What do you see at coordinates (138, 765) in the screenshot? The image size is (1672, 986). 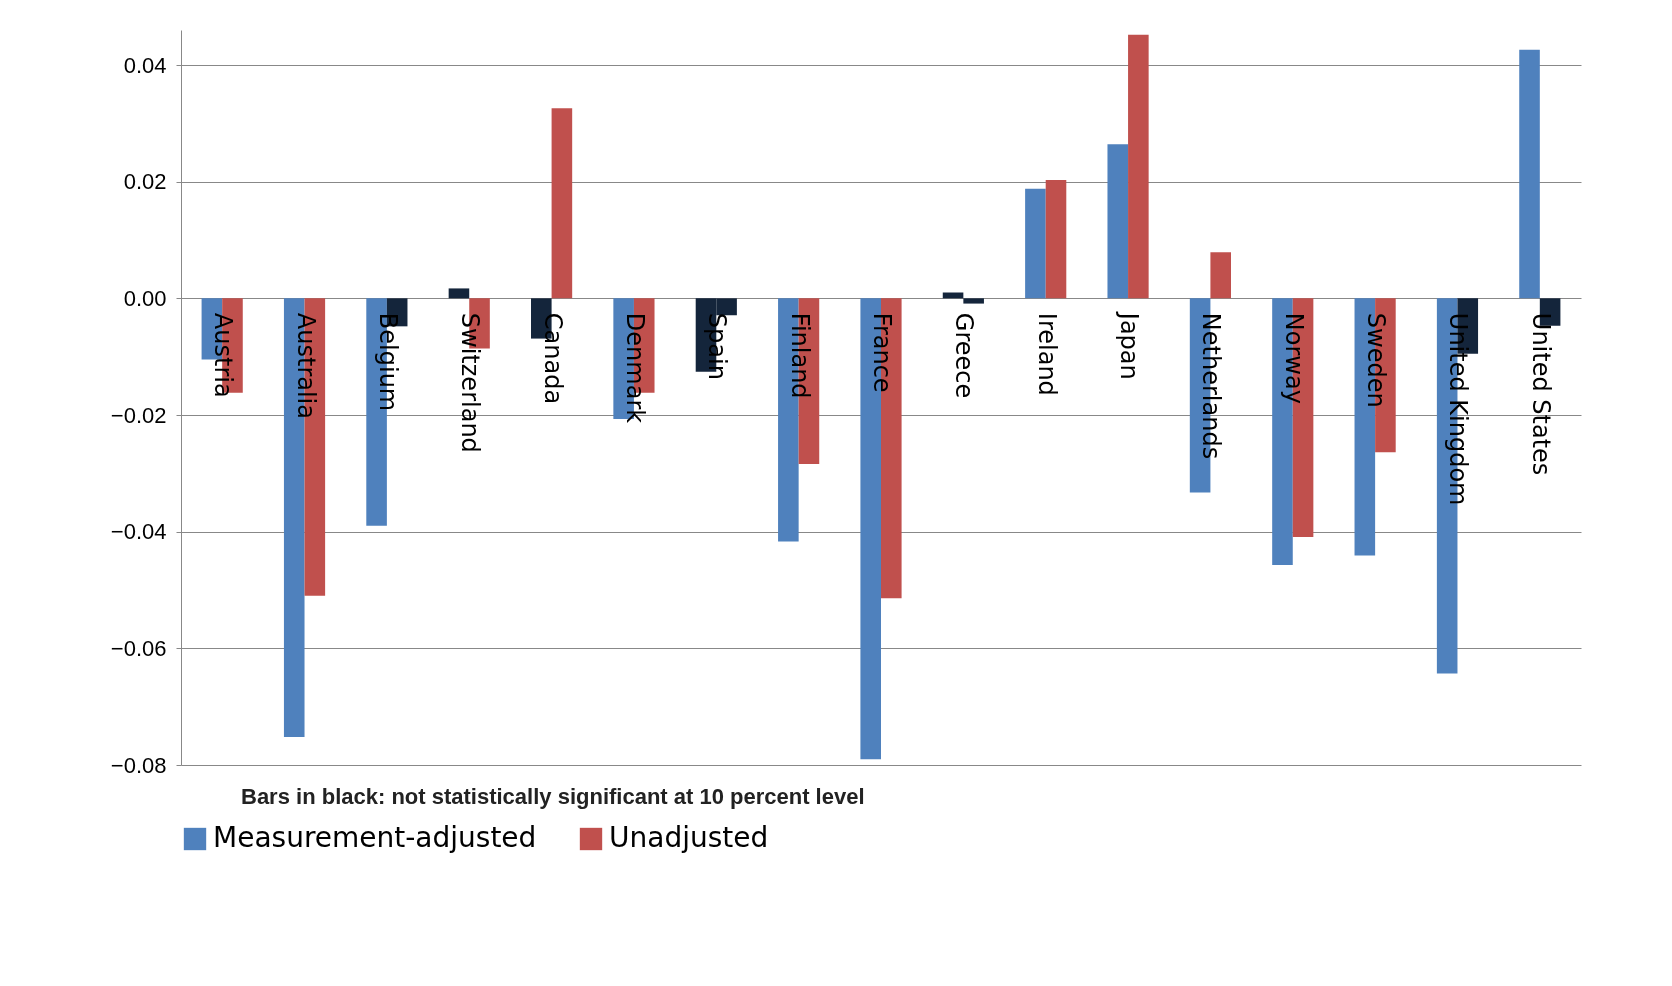 I see `y-tick-label: −0.08` at bounding box center [138, 765].